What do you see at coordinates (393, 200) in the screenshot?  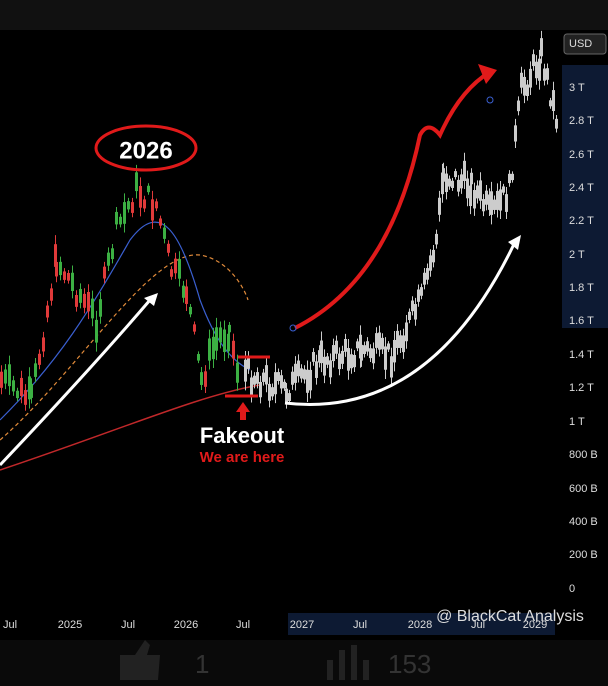 I see `red-path` at bounding box center [393, 200].